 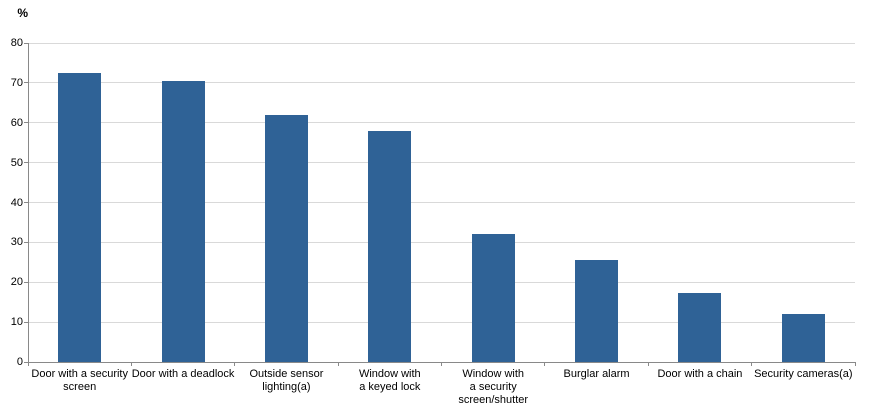 What do you see at coordinates (803, 374) in the screenshot?
I see `x-category-label: Security cameras(a)` at bounding box center [803, 374].